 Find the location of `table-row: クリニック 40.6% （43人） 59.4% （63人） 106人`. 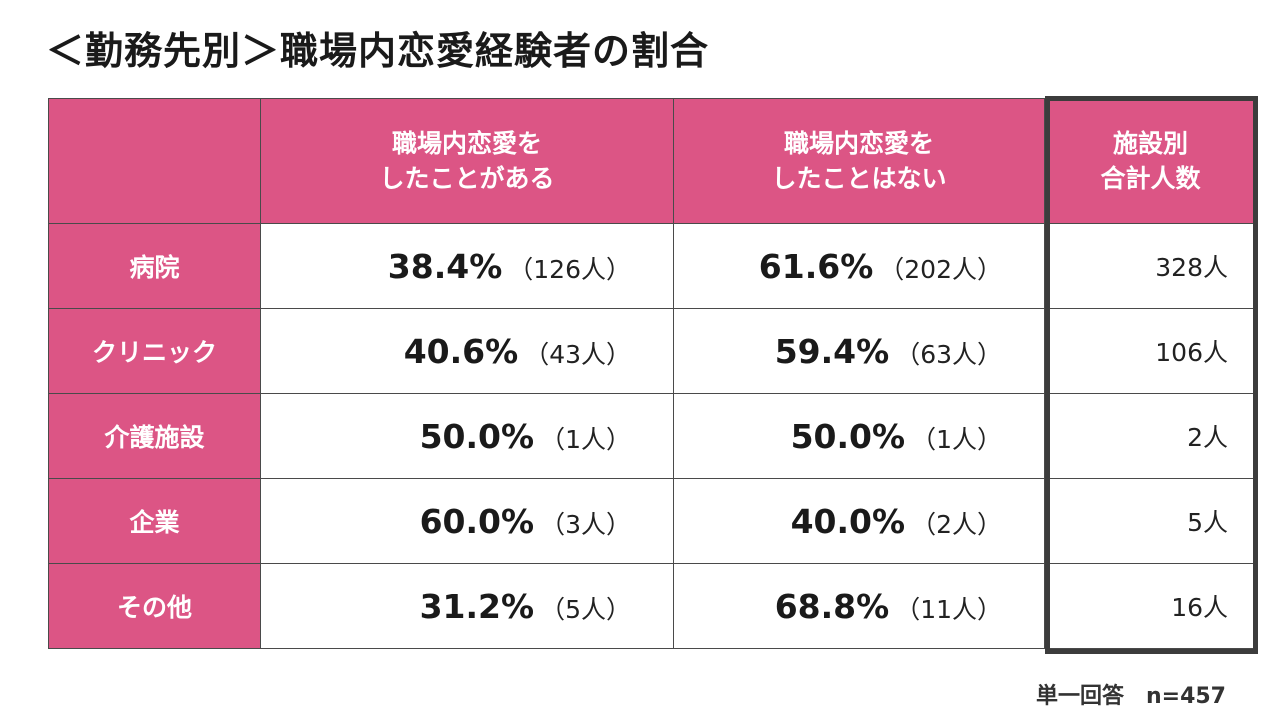

table-row: クリニック 40.6% （43人） 59.4% （63人） 106人 is located at coordinates (652, 351).